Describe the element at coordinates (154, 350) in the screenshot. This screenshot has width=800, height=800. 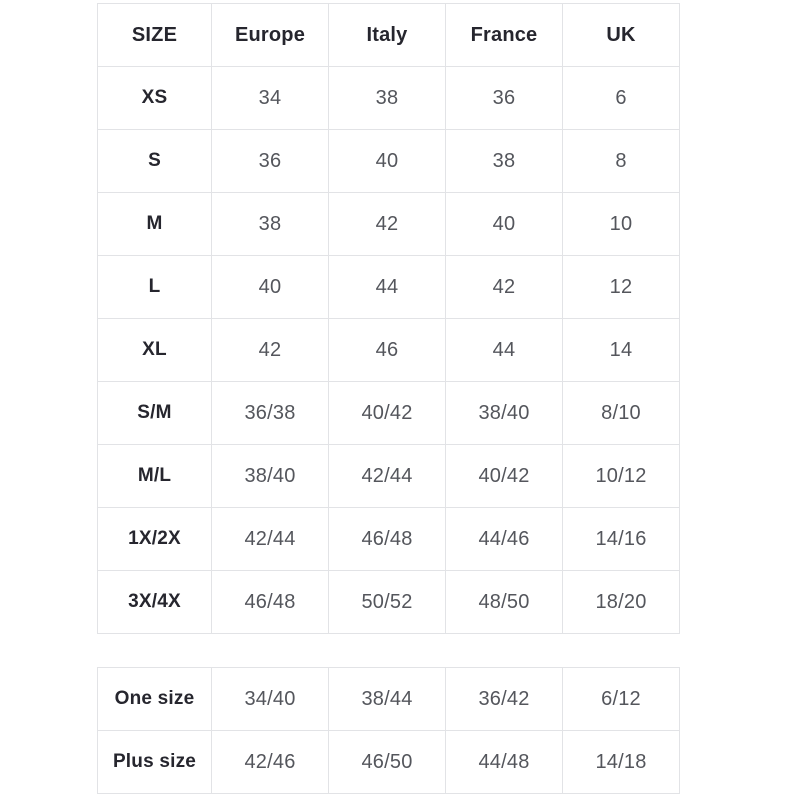
I see `size-label-cell: XL` at that location.